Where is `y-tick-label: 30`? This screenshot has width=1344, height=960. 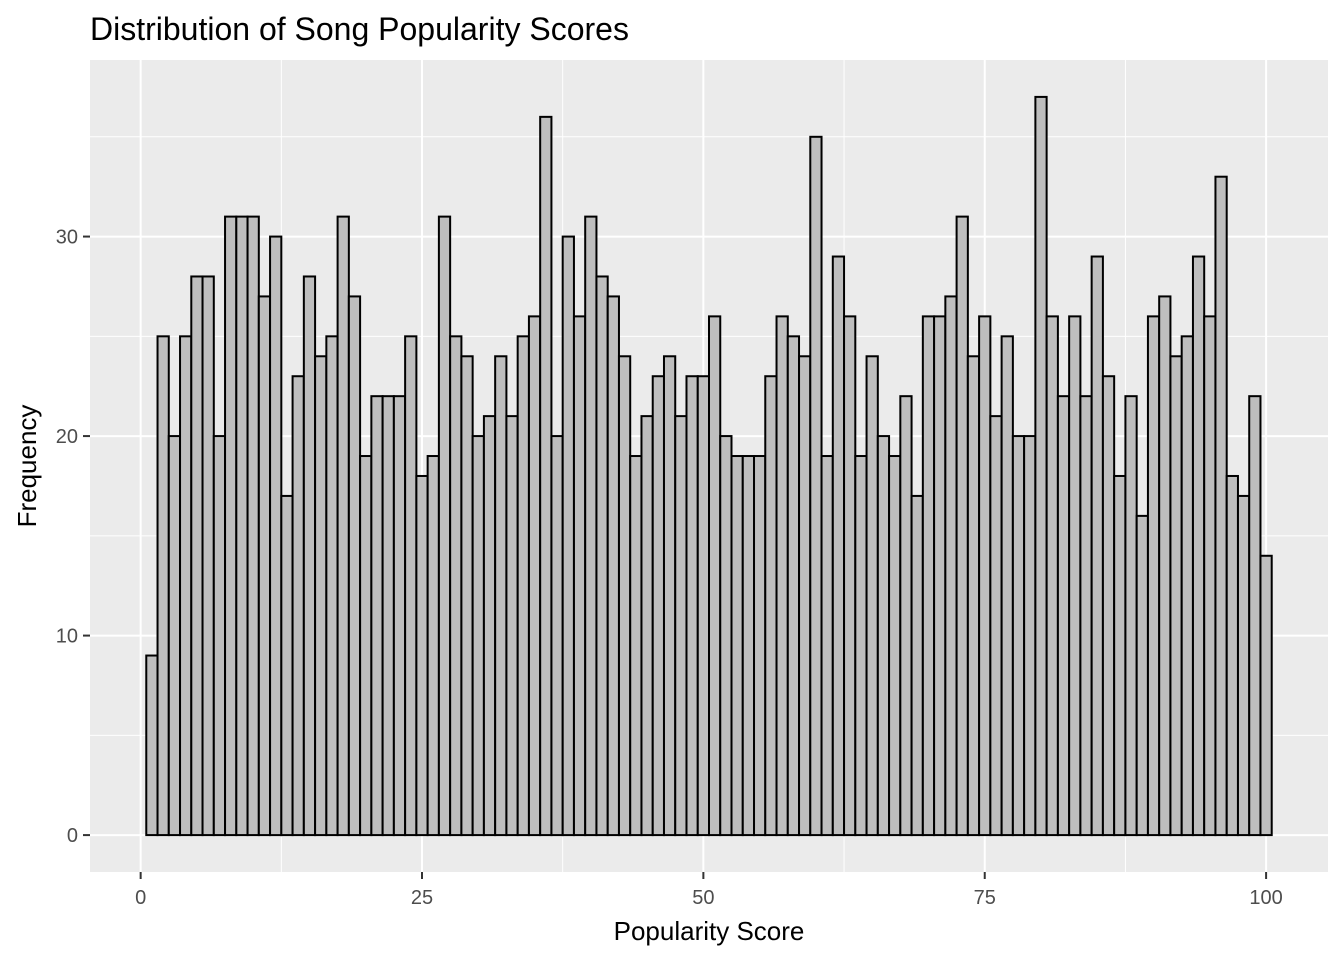 y-tick-label: 30 is located at coordinates (67, 238).